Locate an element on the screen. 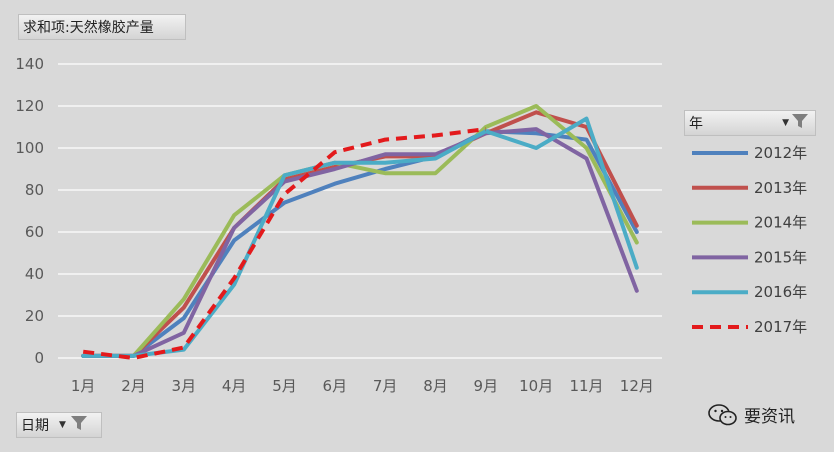 This screenshot has height=452, width=834. y-tick-label: 80 is located at coordinates (34, 190).